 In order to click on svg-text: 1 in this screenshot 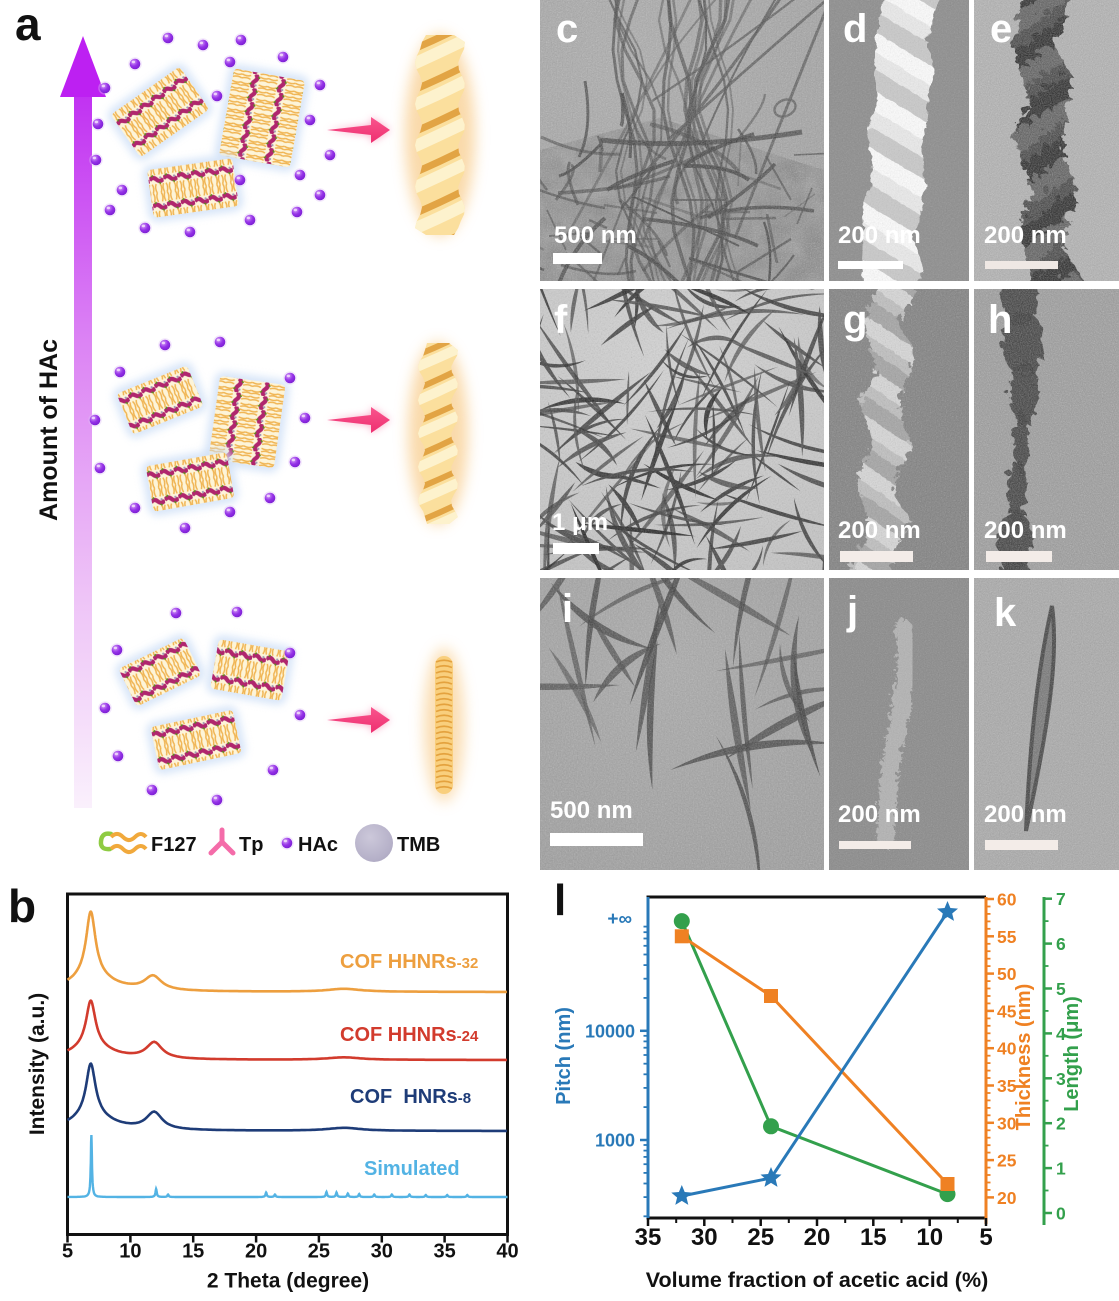, I will do `click(1061, 1169)`.